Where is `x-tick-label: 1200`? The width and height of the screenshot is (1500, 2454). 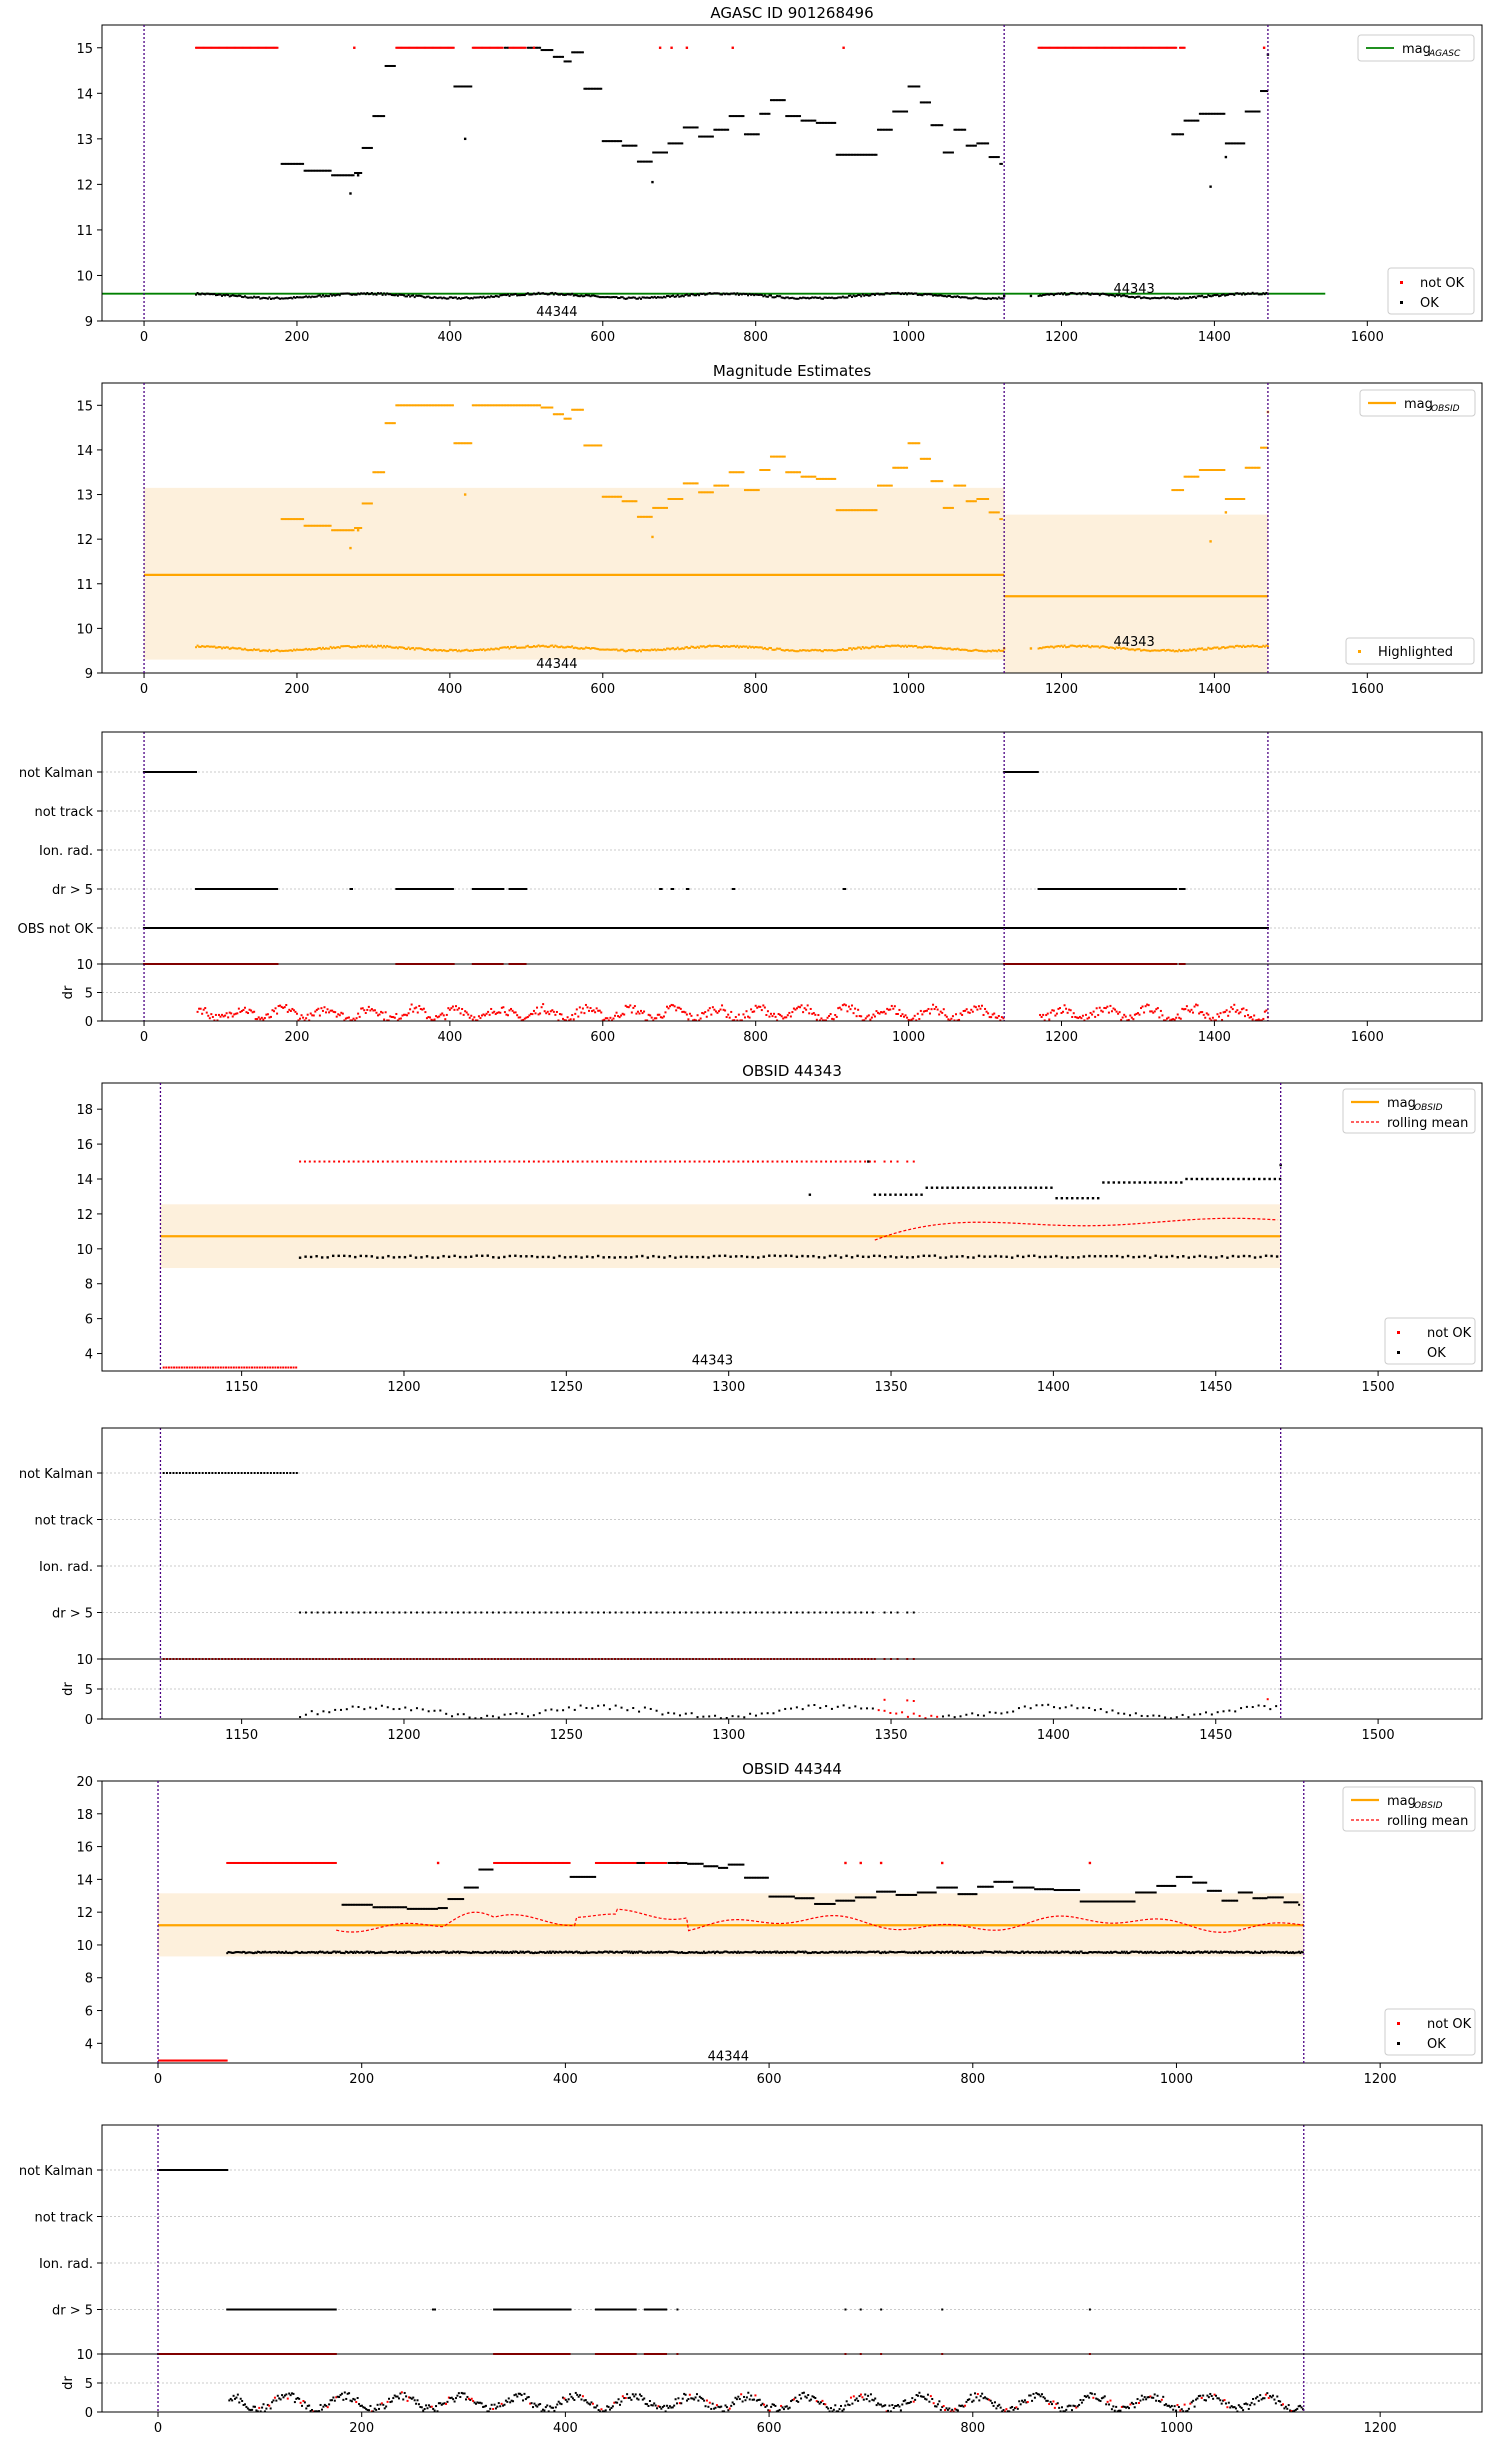
x-tick-label: 1200 is located at coordinates (1061, 337).